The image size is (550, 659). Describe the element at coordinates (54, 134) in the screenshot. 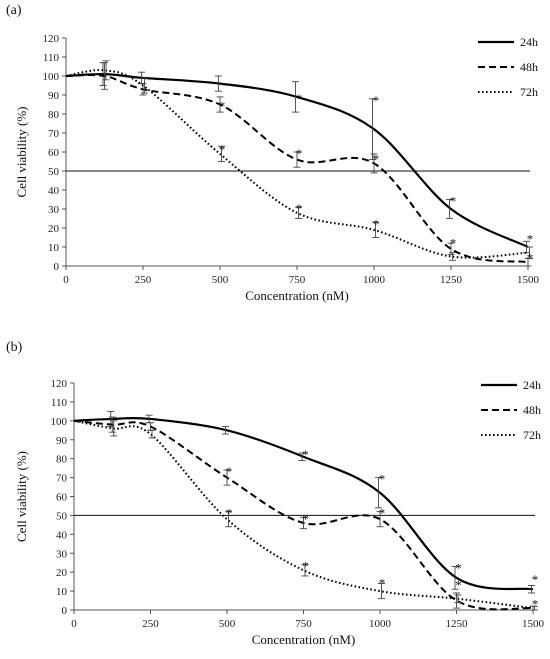

I see `y-tick-label: 70` at that location.